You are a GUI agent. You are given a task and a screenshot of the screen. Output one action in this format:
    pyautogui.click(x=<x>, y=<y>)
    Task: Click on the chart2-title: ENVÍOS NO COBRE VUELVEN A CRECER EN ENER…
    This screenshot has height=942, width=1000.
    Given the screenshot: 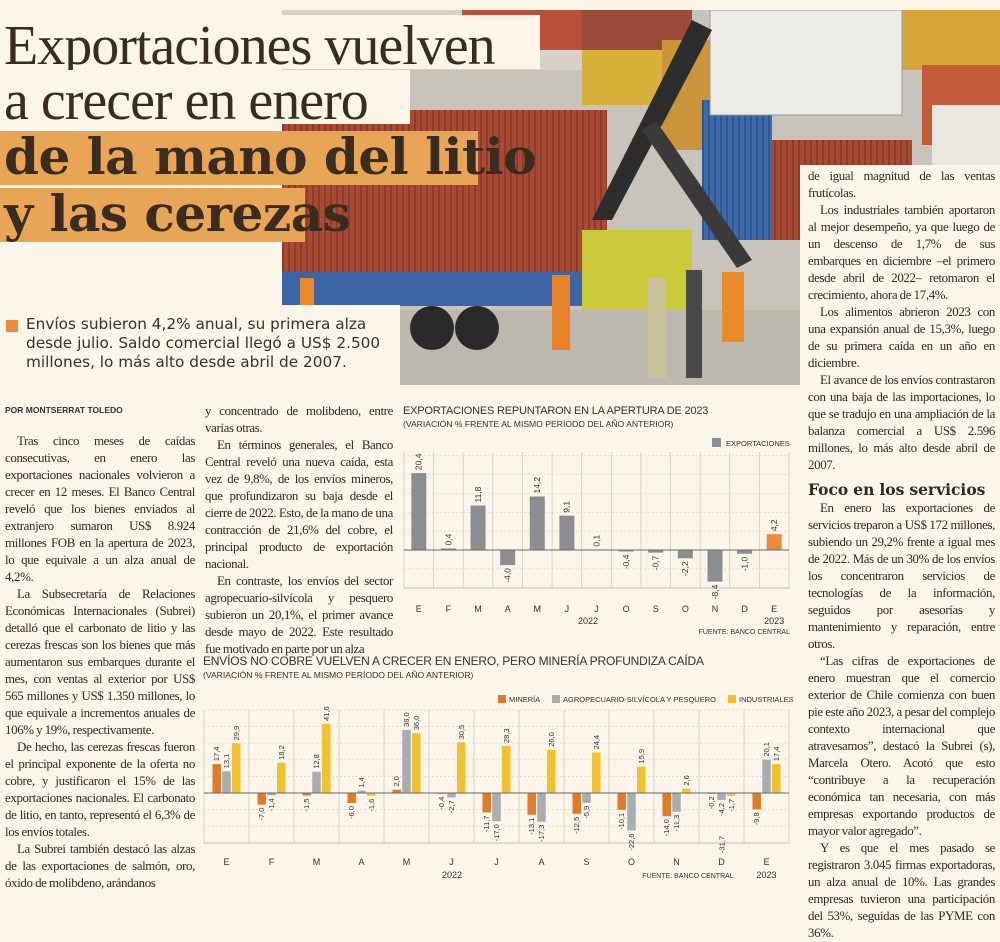 What is the action you would take?
    pyautogui.click(x=453, y=661)
    